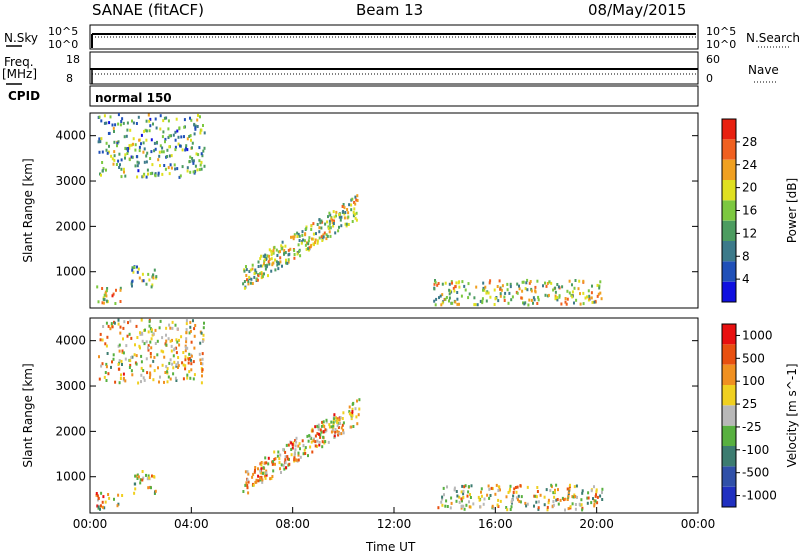 This screenshot has height=554, width=800. What do you see at coordinates (73, 59) in the screenshot?
I see `freq-tick-top: 18` at bounding box center [73, 59].